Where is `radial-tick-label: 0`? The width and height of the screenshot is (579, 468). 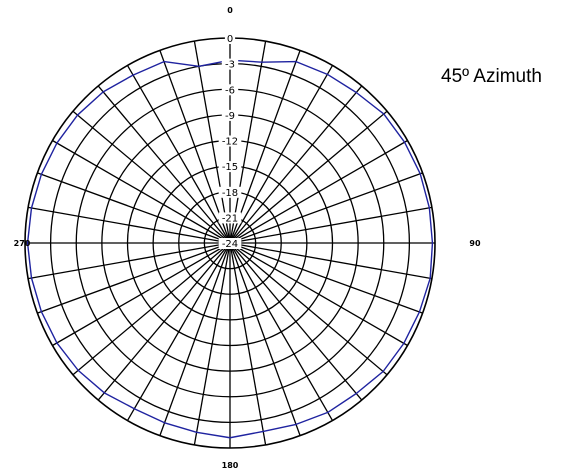
radial-tick-label: 0 is located at coordinates (230, 39).